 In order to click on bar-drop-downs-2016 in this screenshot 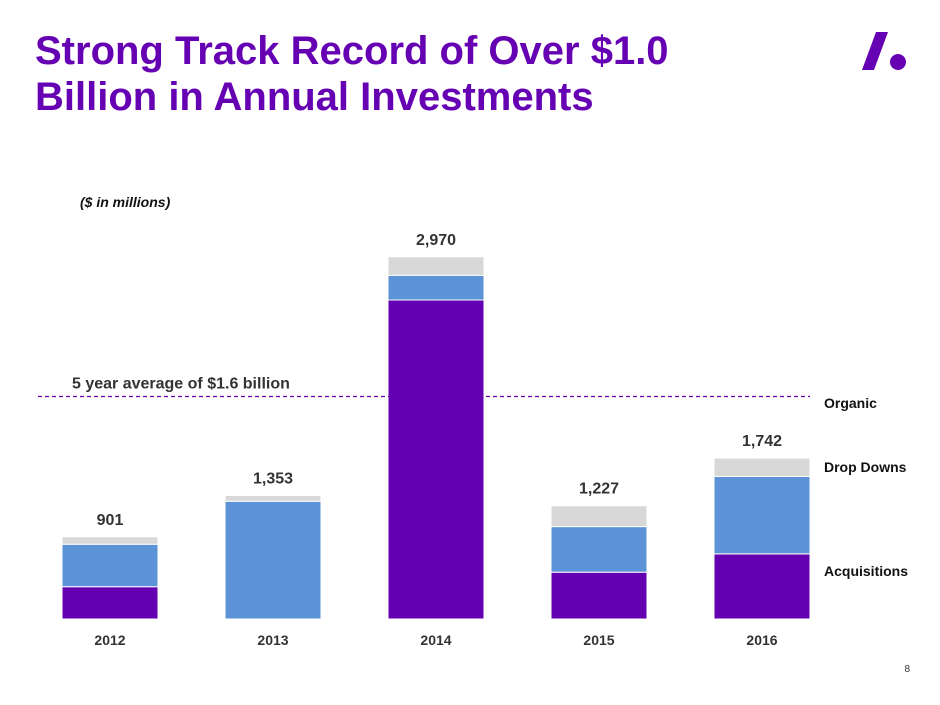, I will do `click(762, 515)`.